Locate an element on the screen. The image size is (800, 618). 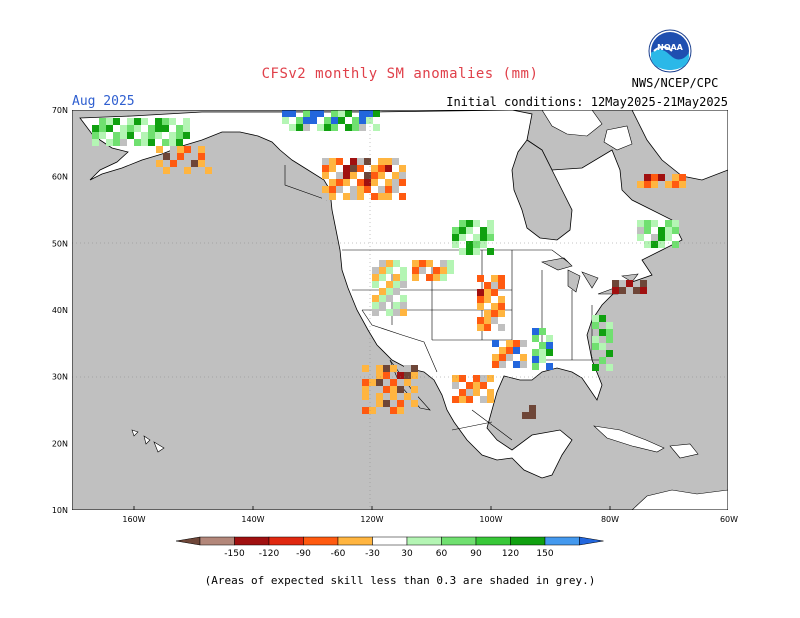
legend-label: -90 is located at coordinates (303, 554).